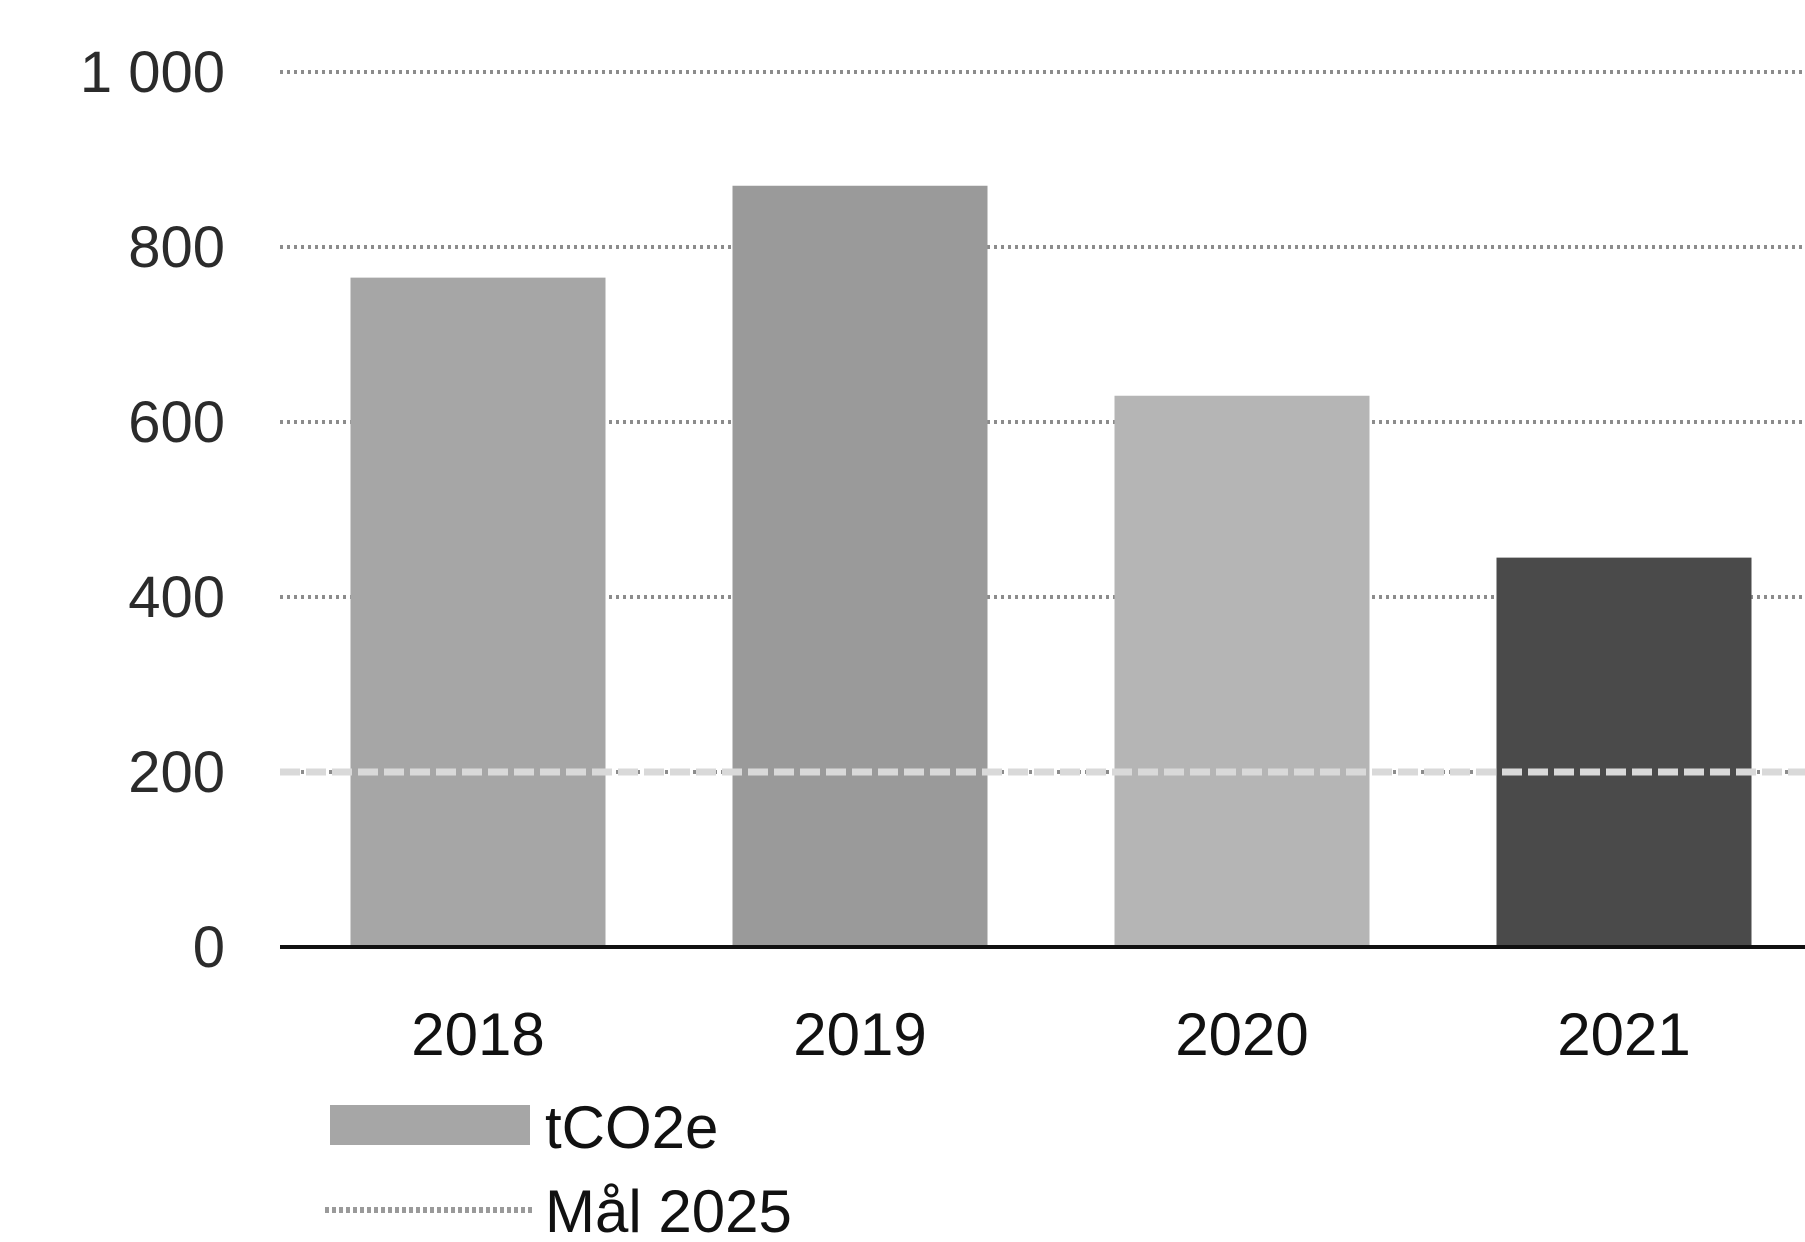  Describe the element at coordinates (1241, 1034) in the screenshot. I see `x-tick-label: 2020` at that location.